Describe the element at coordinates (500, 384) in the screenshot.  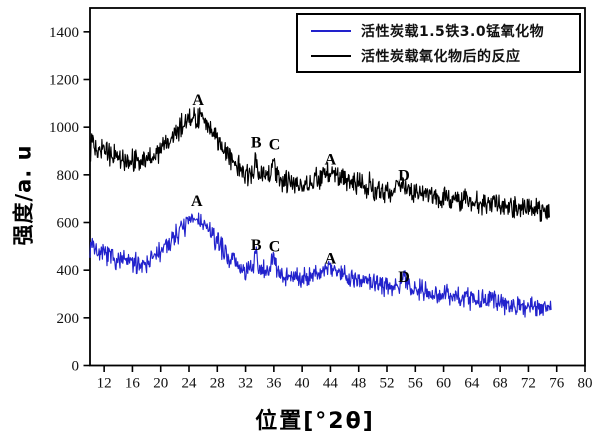
I see `x-tick-label: 68` at that location.